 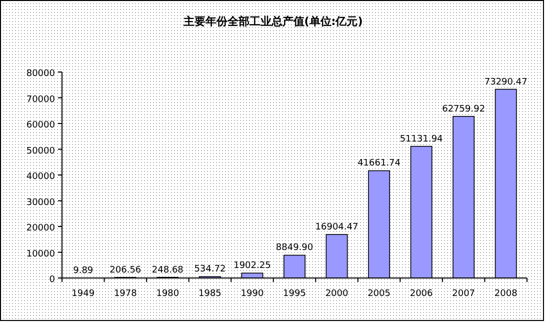 I want to click on data-label: 206.56, so click(x=126, y=270).